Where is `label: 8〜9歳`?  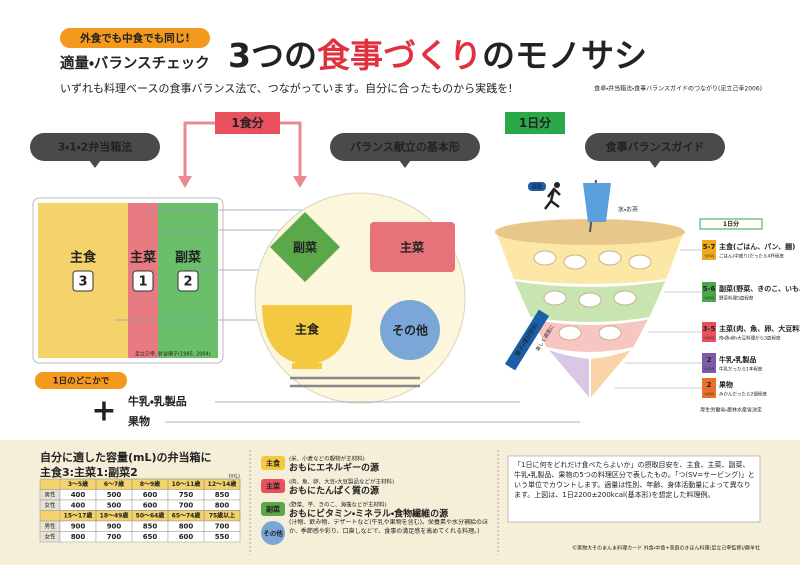 label: 8〜9歳 is located at coordinates (150, 484).